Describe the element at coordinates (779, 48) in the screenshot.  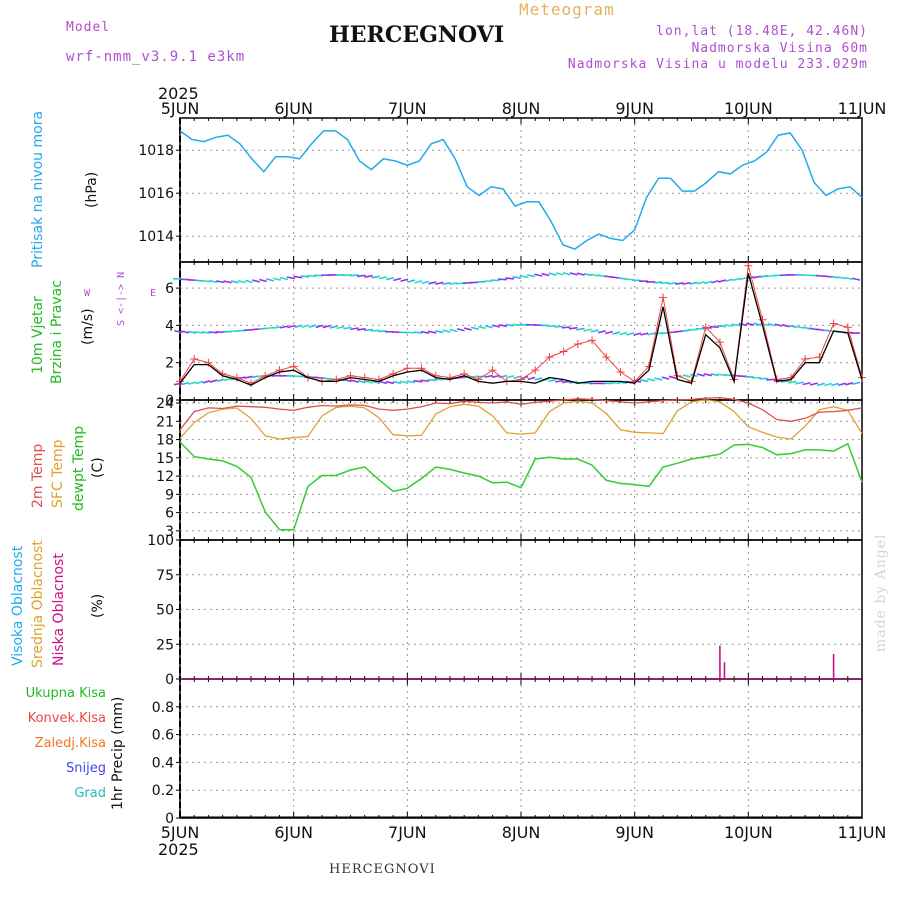
I see `altitude-text: Nadmorska Visina 60m` at that location.